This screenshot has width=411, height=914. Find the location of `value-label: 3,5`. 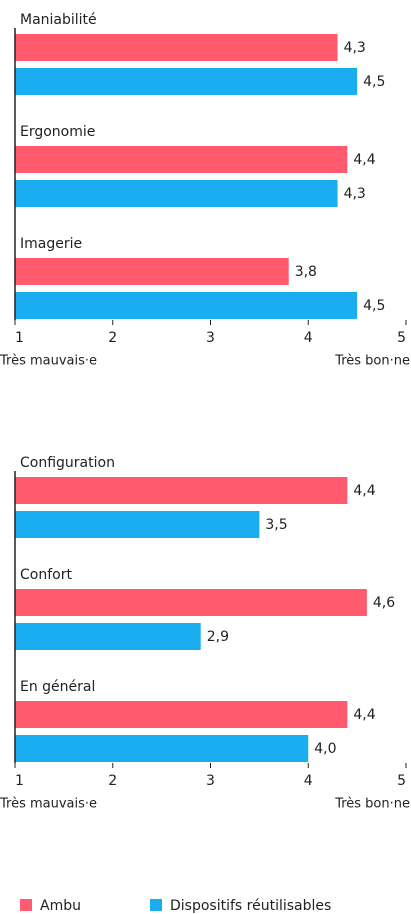

value-label: 3,5 is located at coordinates (276, 525).